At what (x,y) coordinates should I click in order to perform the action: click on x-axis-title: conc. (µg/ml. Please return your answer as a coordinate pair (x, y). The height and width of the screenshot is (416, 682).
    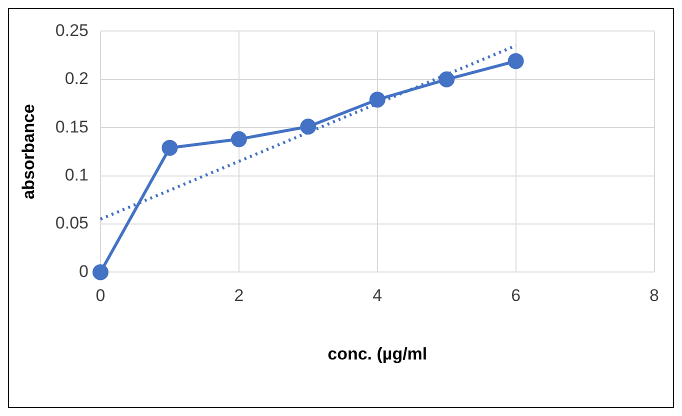
    Looking at the image, I should click on (378, 354).